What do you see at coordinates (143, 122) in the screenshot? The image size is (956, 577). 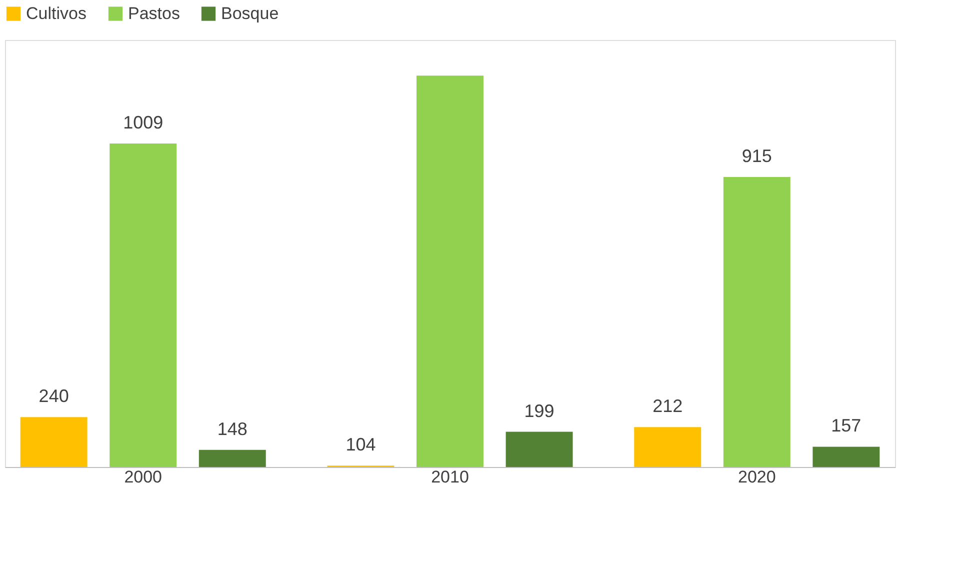 I see `data-label: 1009` at bounding box center [143, 122].